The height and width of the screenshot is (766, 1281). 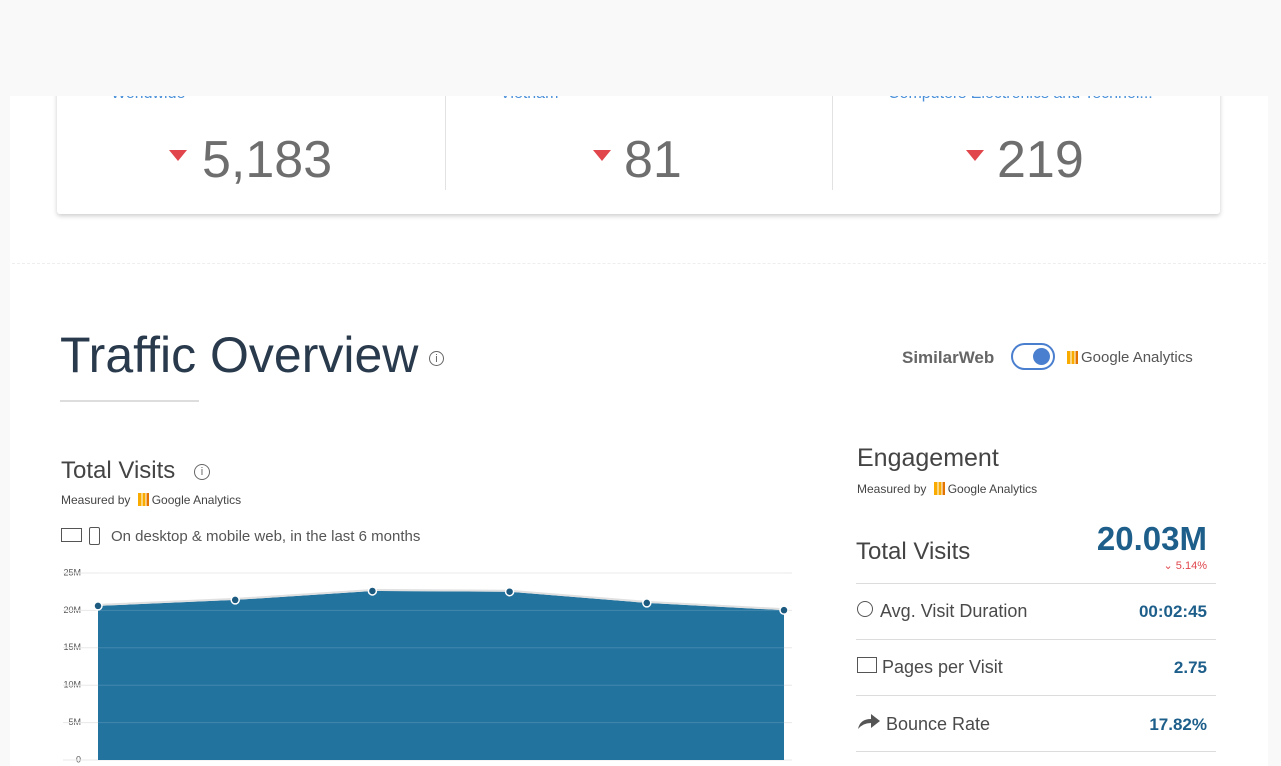 I want to click on y-tick-label: 5M, so click(x=74, y=722).